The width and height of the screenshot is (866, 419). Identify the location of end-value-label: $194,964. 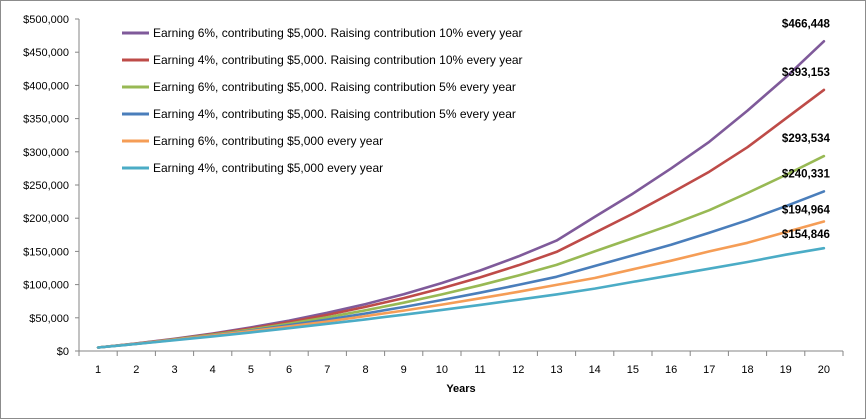
(806, 211).